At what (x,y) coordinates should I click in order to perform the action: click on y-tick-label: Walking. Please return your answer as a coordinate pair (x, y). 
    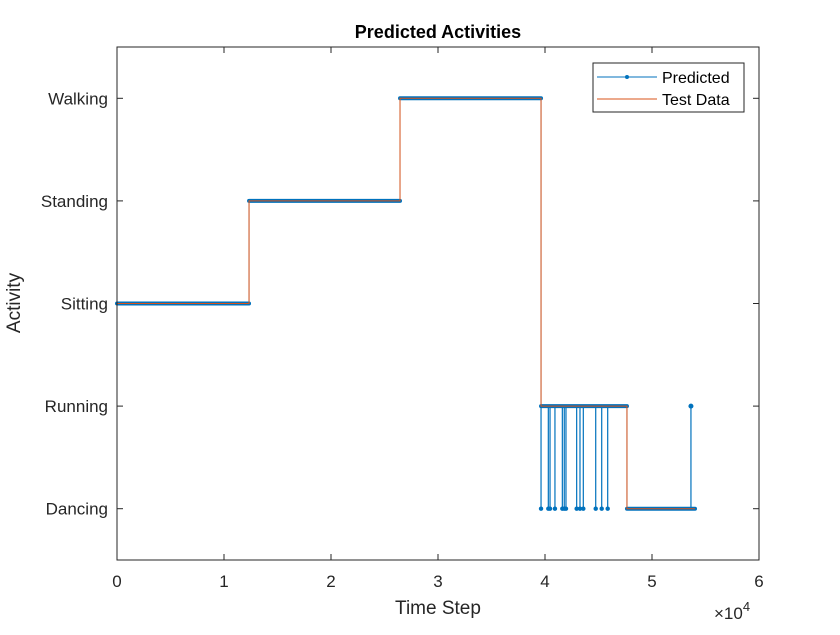
    Looking at the image, I should click on (78, 98).